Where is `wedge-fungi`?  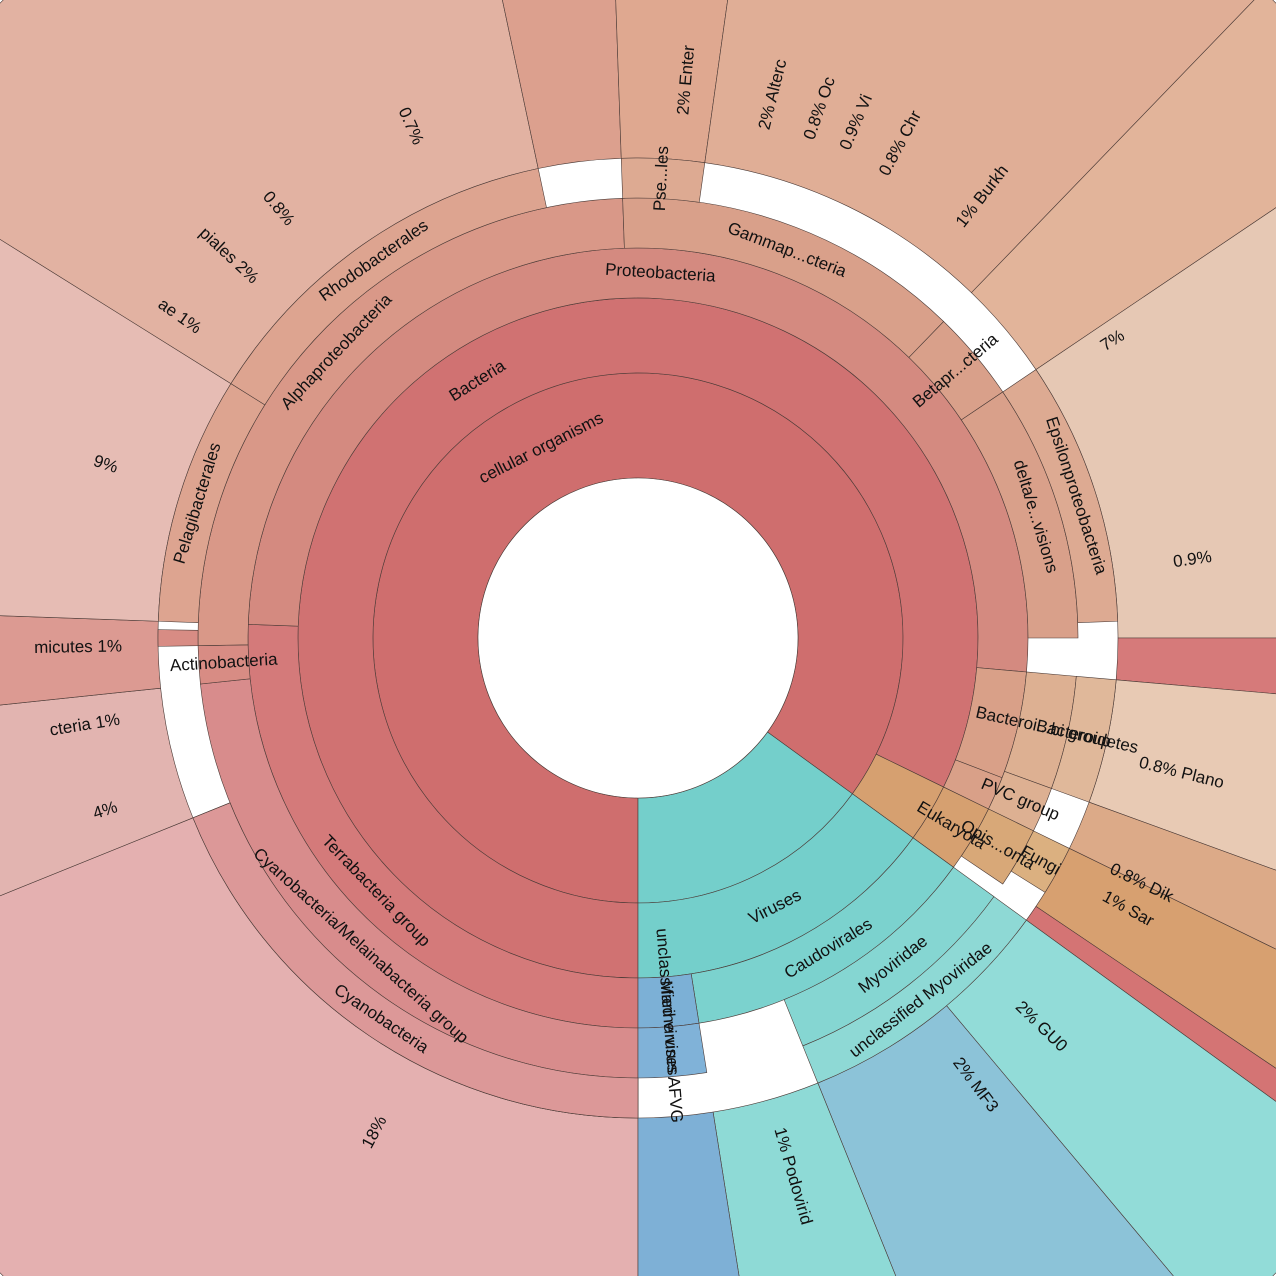 wedge-fungi is located at coordinates (1040, 861).